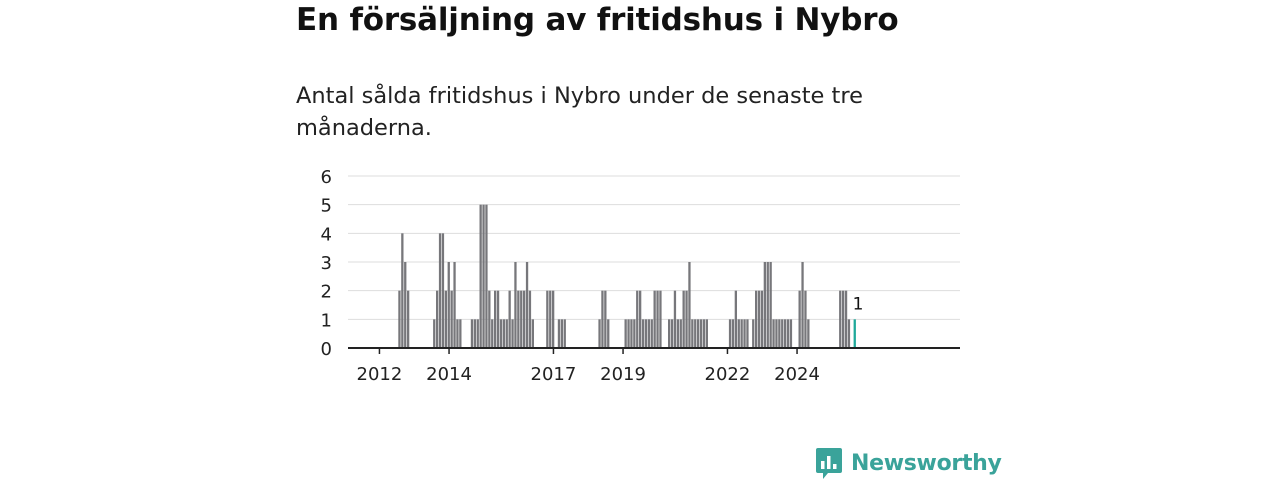  Describe the element at coordinates (926, 463) in the screenshot. I see `brand-name: Newsworthy` at that location.